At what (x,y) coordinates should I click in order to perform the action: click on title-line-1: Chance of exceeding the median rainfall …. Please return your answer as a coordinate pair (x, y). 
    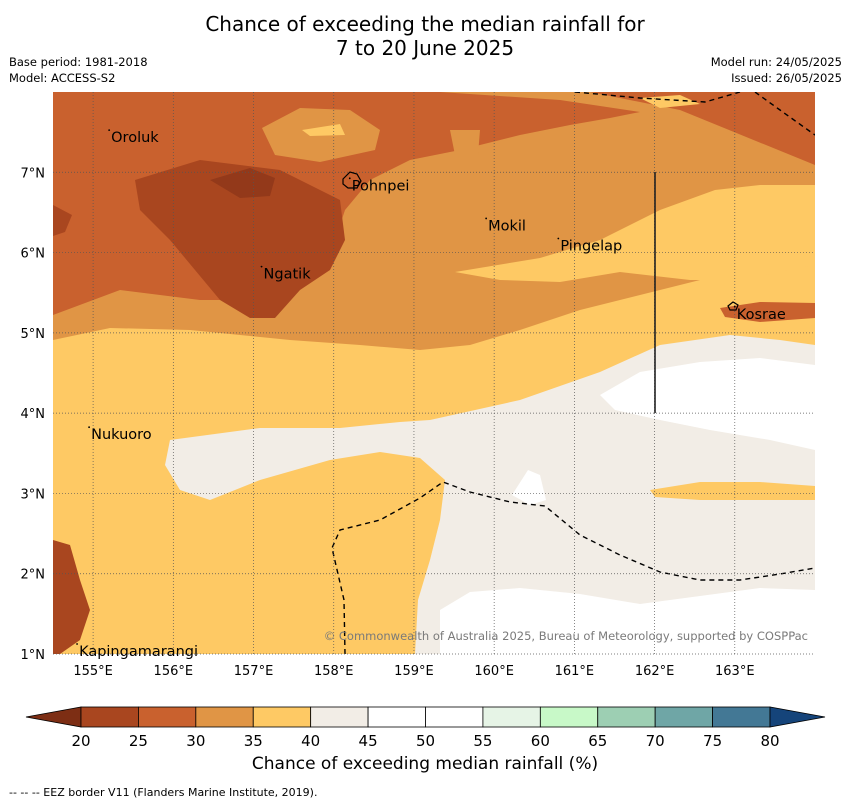
    Looking at the image, I should click on (425, 24).